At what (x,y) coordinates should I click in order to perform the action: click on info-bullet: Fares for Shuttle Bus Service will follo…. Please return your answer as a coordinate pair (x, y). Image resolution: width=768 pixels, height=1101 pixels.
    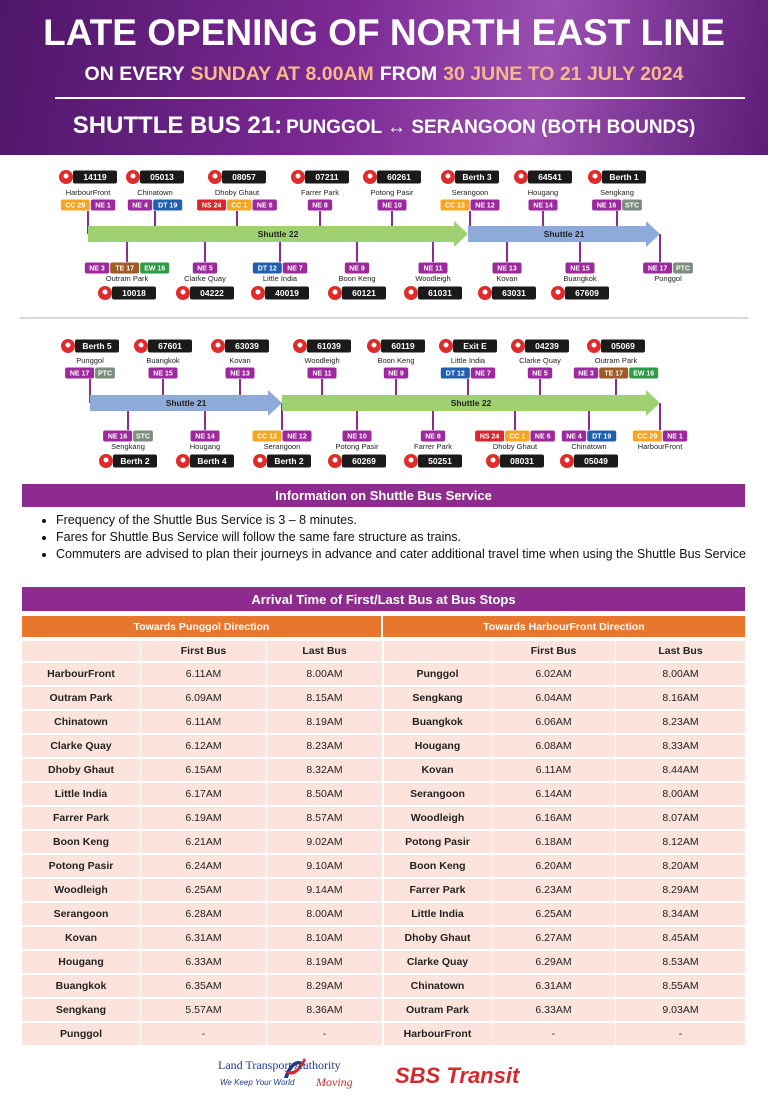
    Looking at the image, I should click on (406, 537).